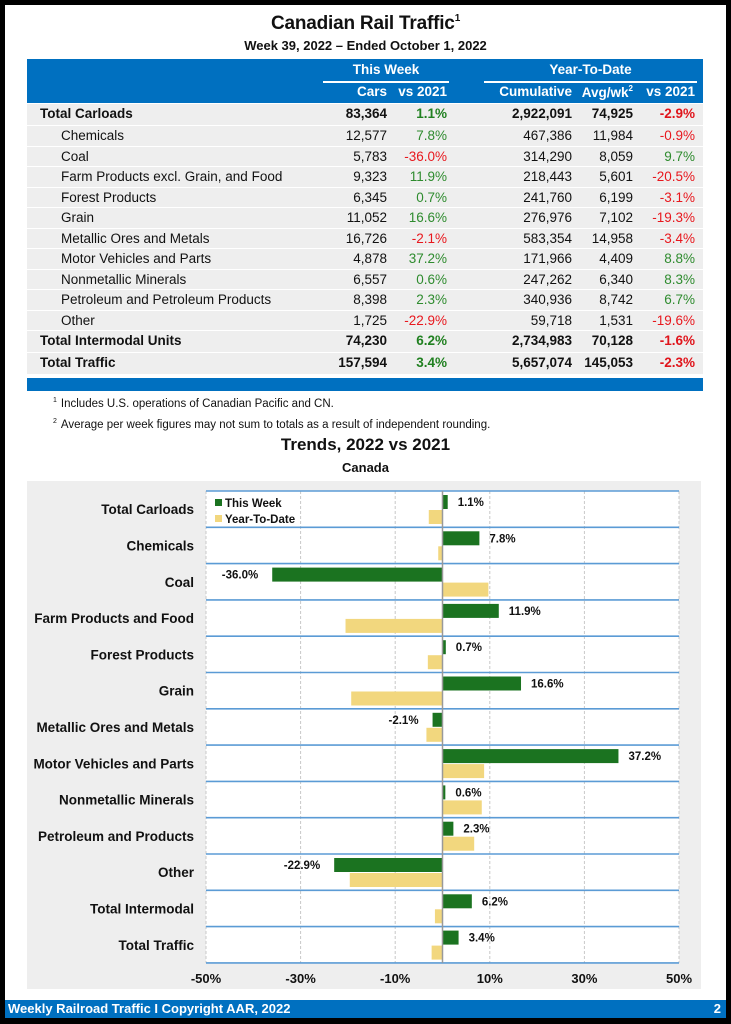 This screenshot has height=1024, width=731. Describe the element at coordinates (590, 72) in the screenshot. I see `group-year-to-date: Year-To-Date` at that location.